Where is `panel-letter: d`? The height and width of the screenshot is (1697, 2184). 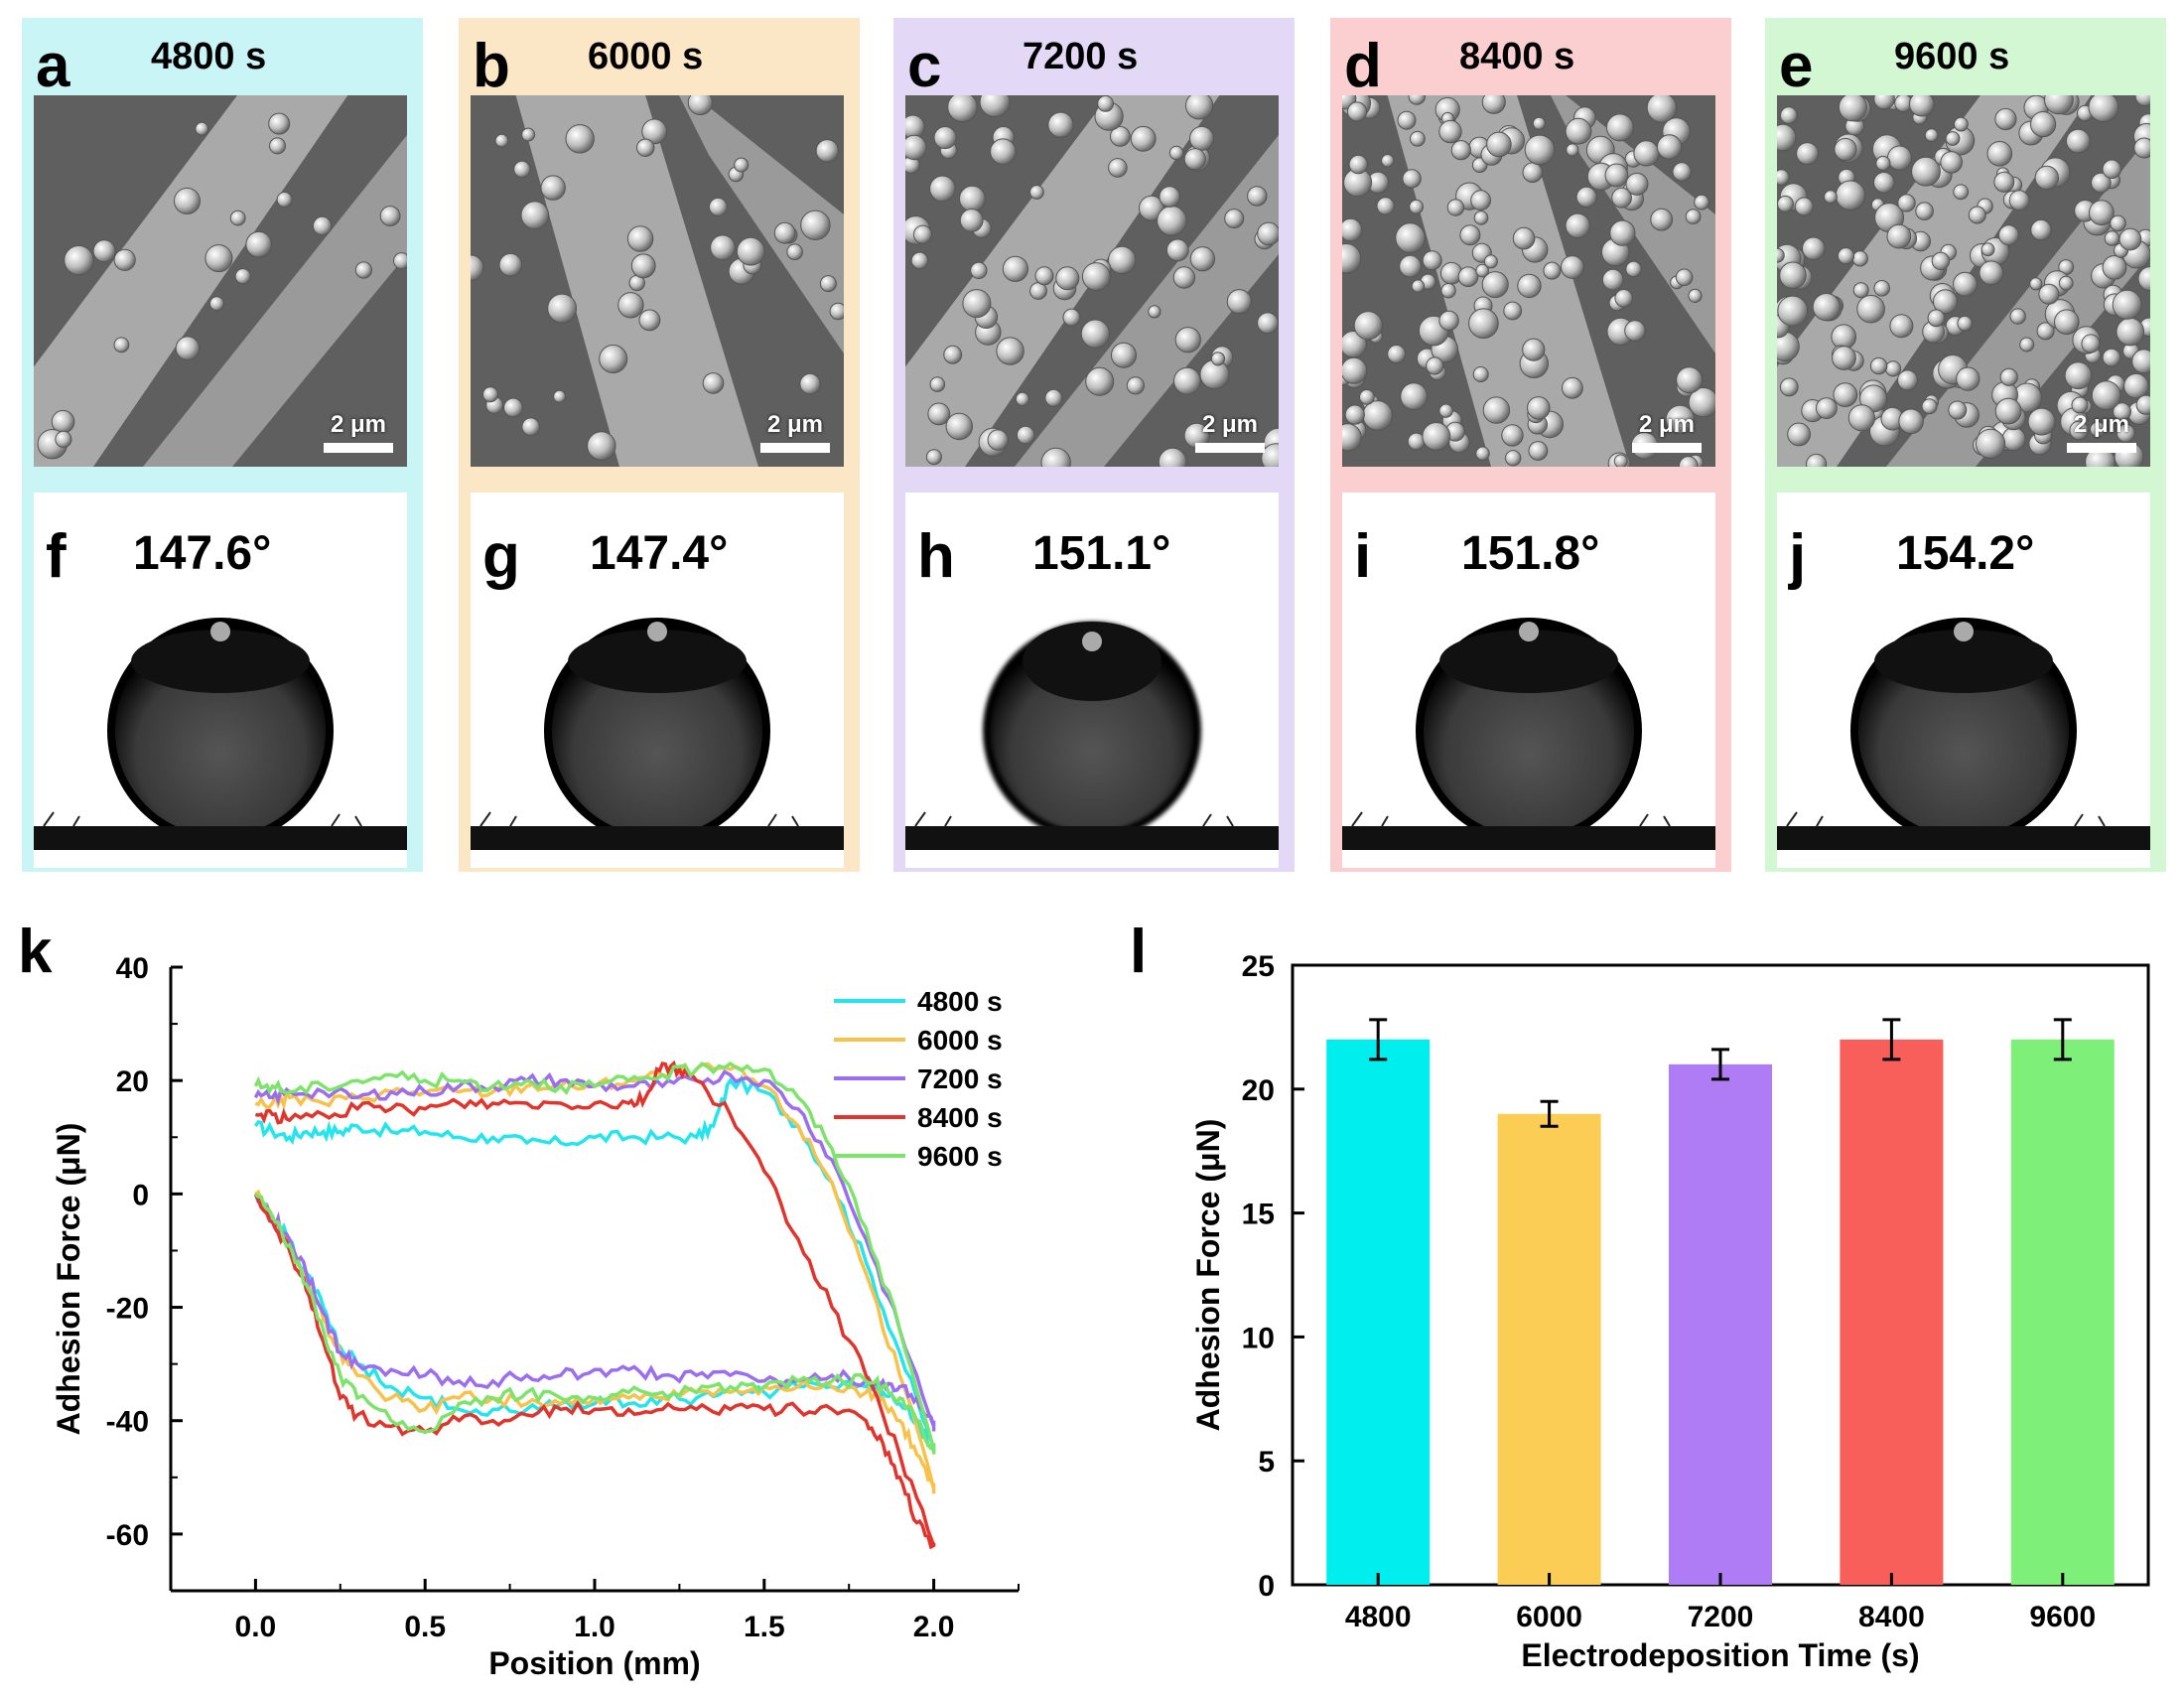
panel-letter: d is located at coordinates (1363, 66).